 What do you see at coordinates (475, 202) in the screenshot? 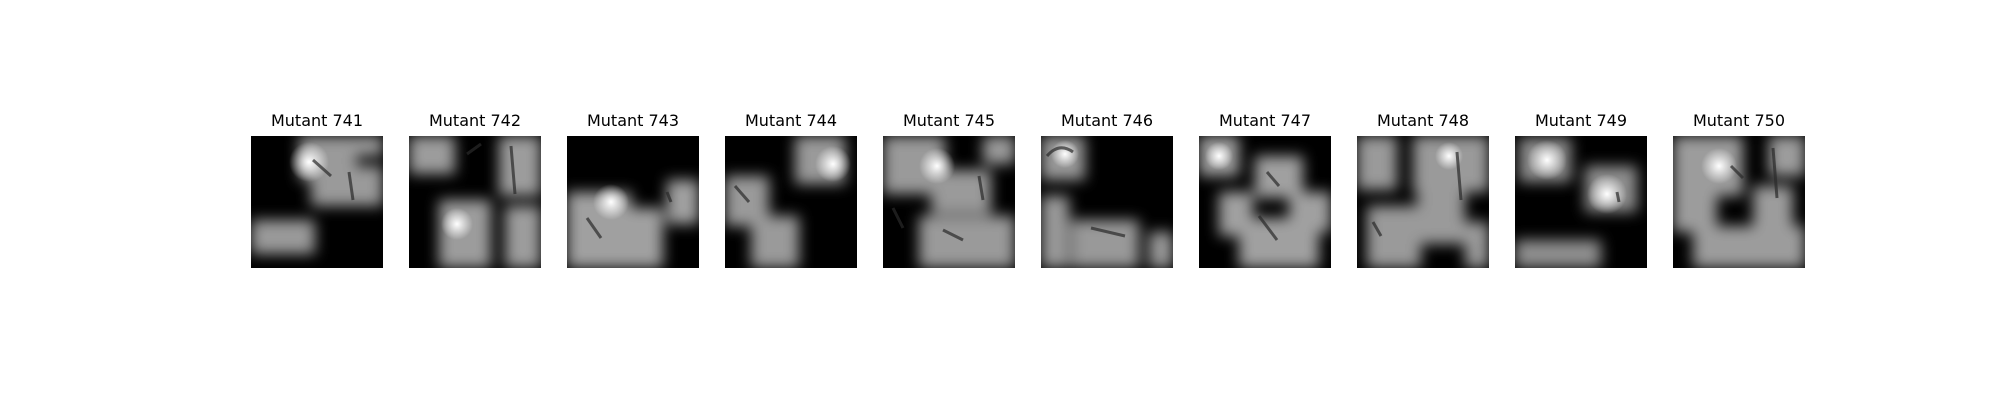
I see `mutant-742-image` at bounding box center [475, 202].